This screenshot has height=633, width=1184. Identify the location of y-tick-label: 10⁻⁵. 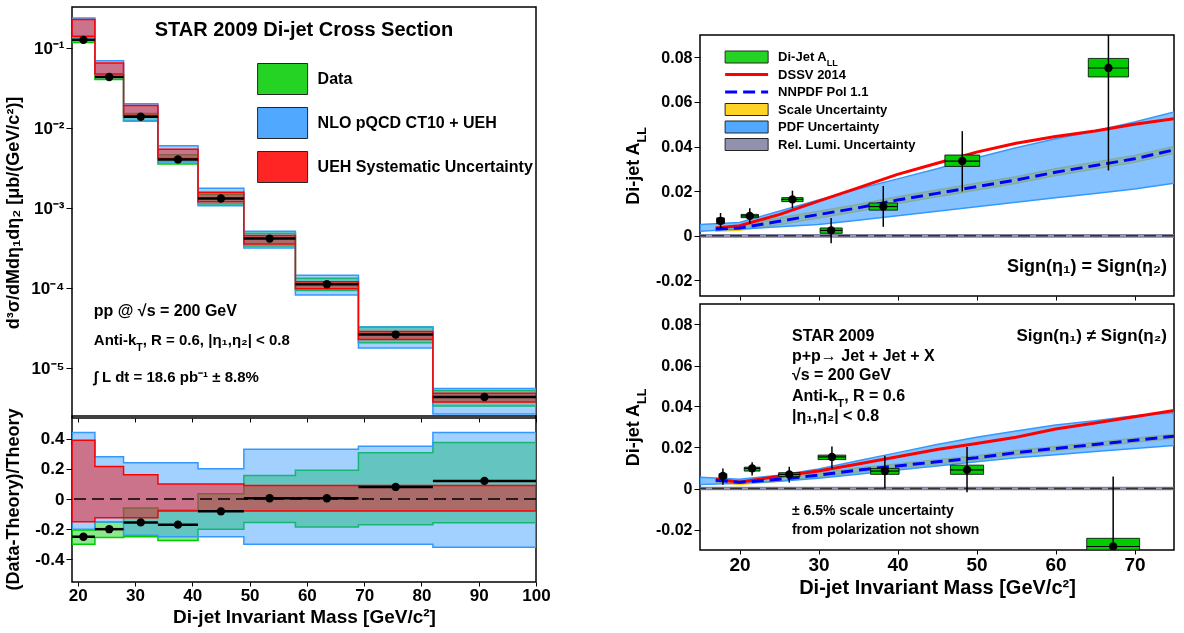
(48, 368).